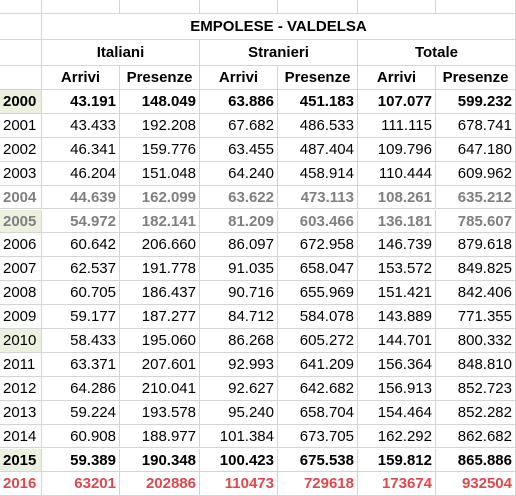 This screenshot has width=516, height=496. I want to click on value-cell: 63.886, so click(239, 102).